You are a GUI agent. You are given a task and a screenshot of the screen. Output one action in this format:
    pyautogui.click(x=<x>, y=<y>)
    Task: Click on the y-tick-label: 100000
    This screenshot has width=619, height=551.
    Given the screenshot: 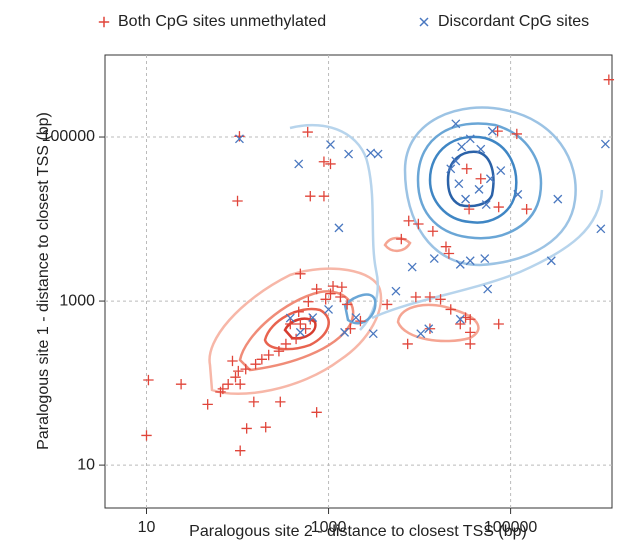 What is the action you would take?
    pyautogui.click(x=68, y=136)
    